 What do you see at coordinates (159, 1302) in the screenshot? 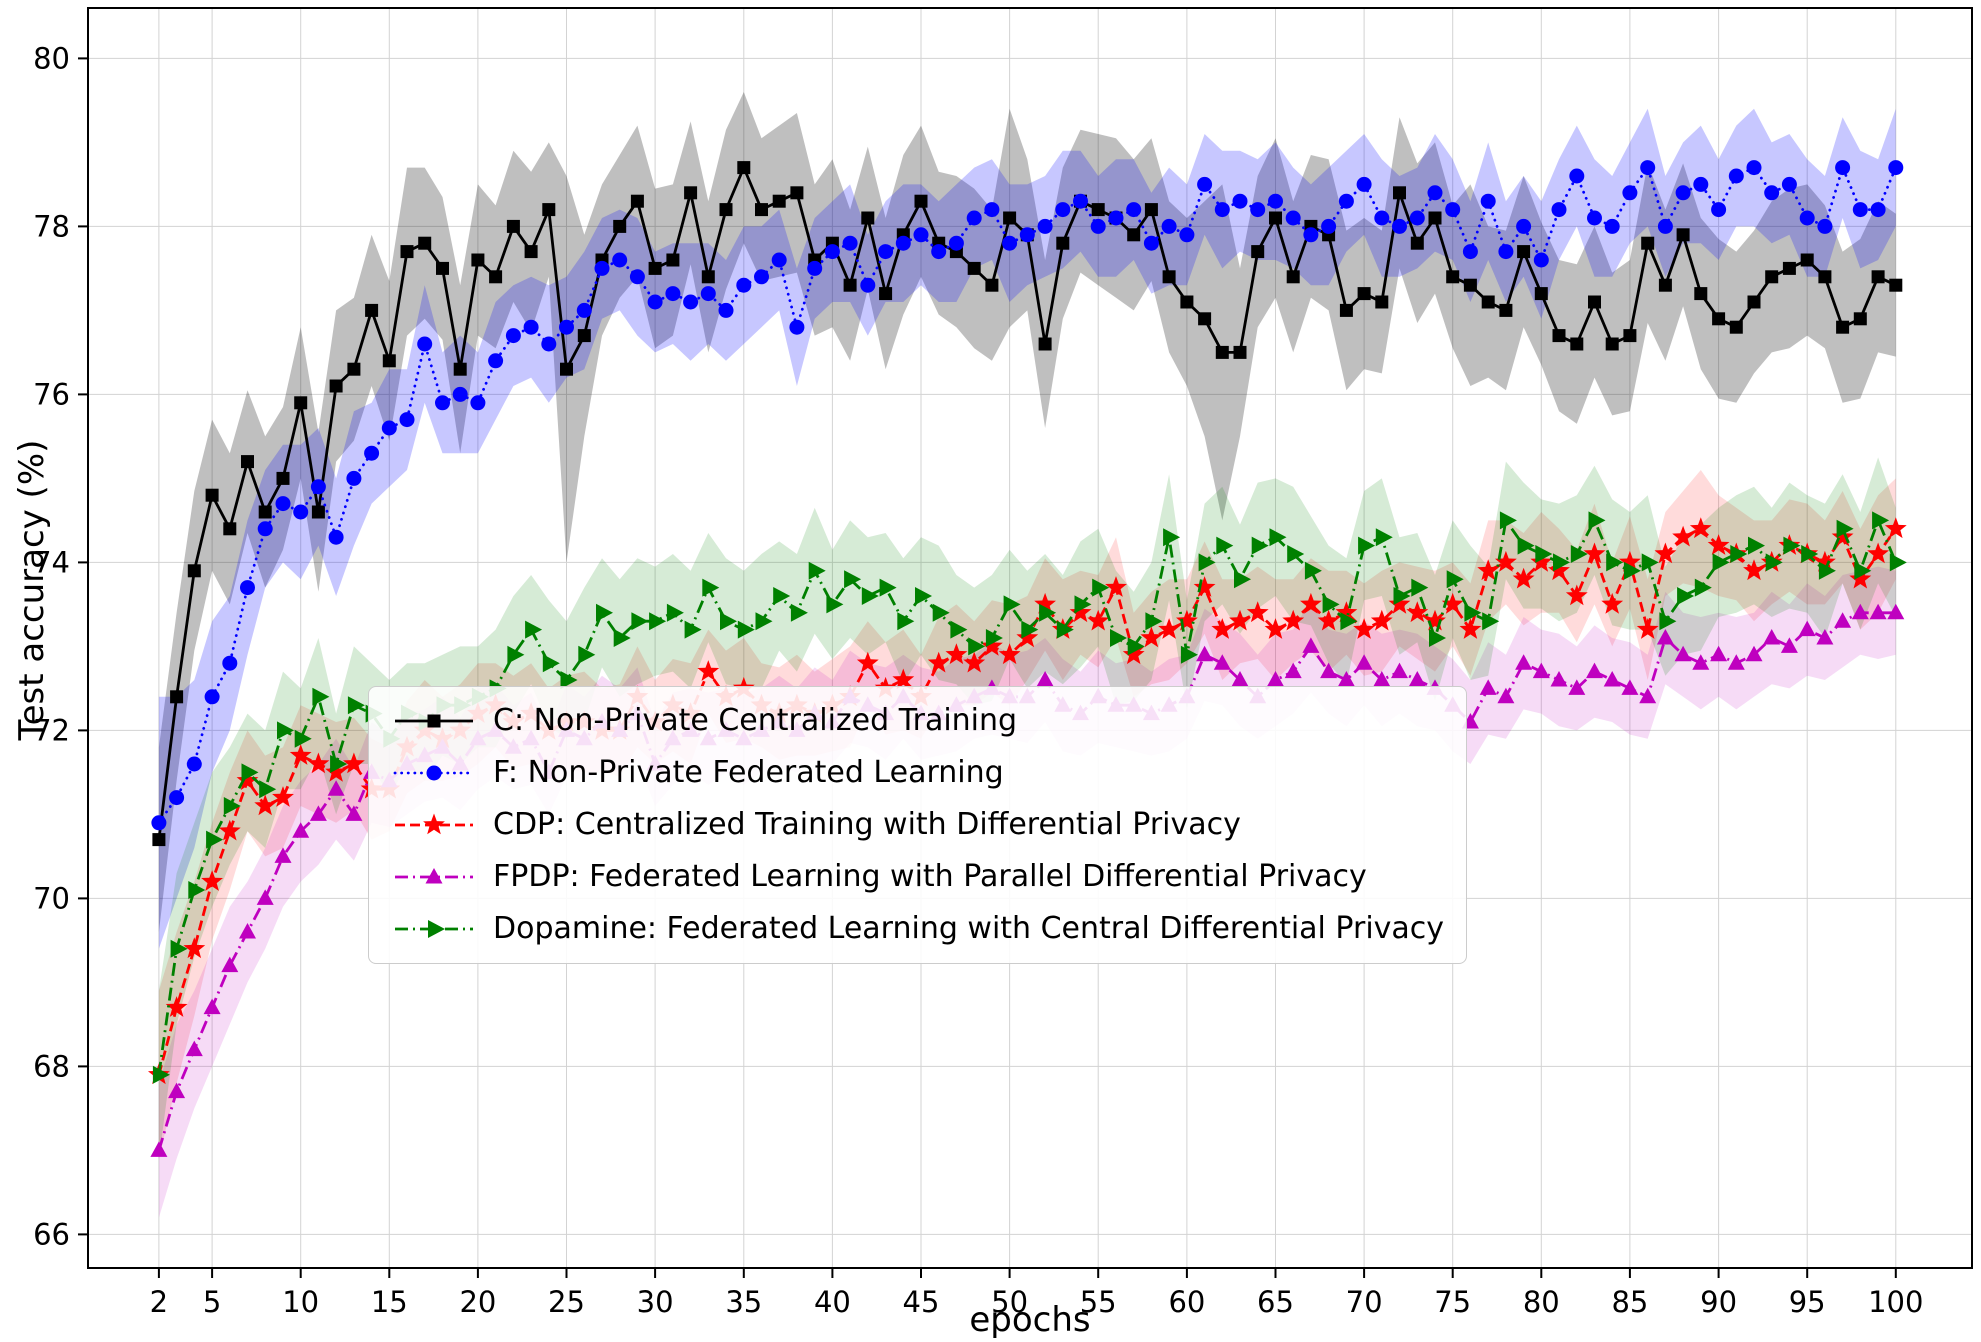
I see `x-tick-label: 2` at bounding box center [159, 1302].